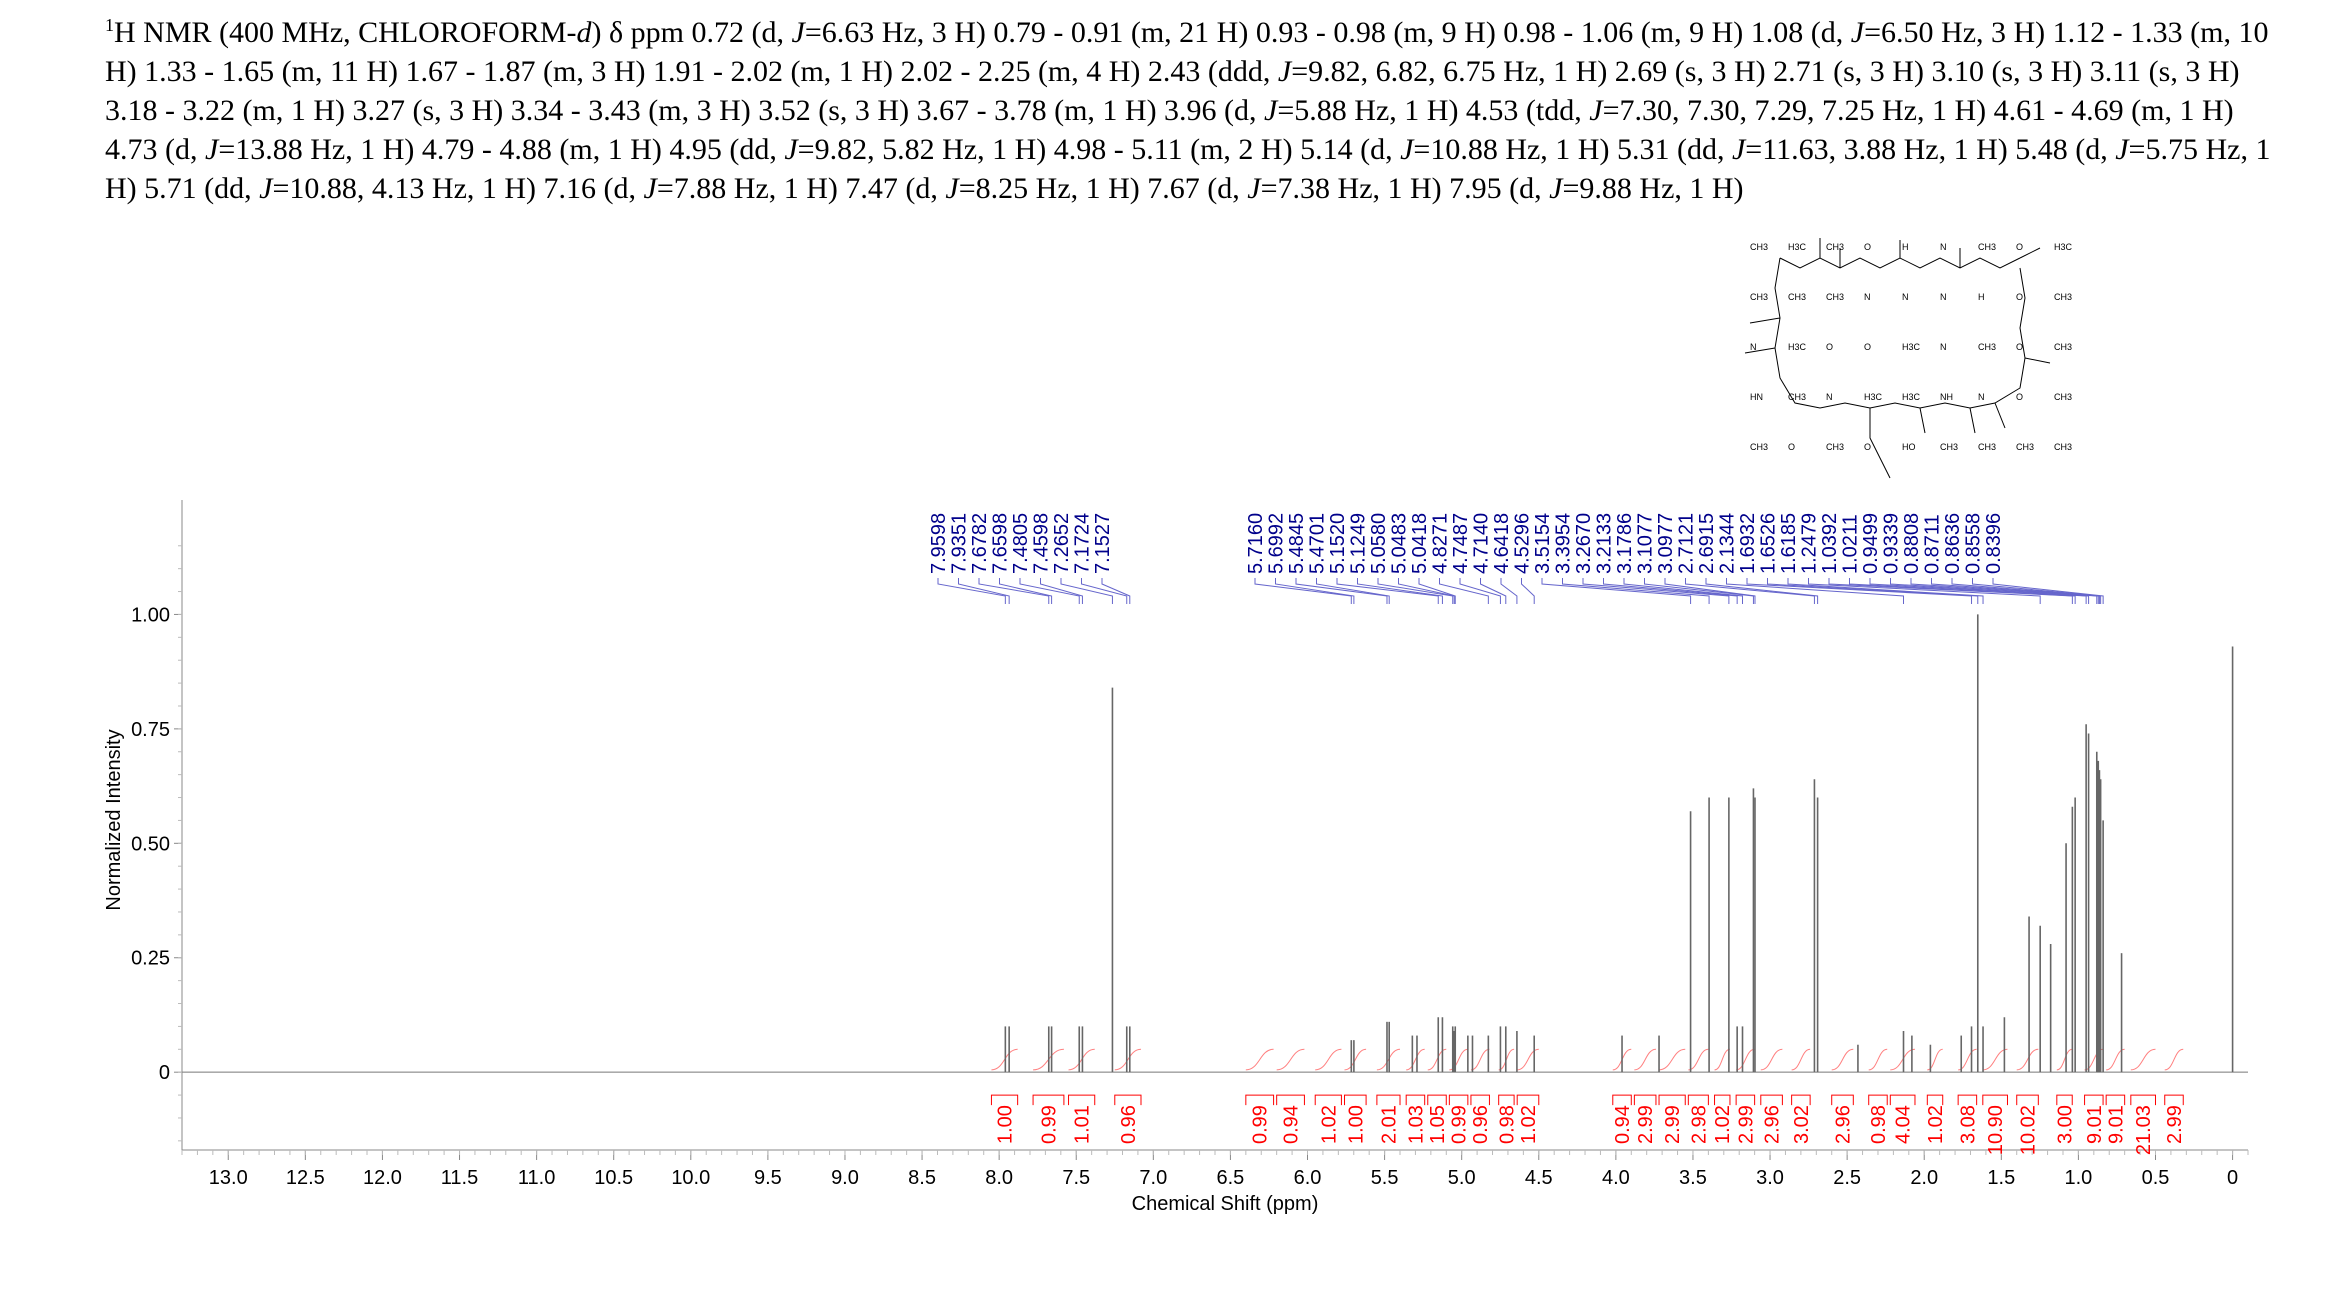 Image resolution: width=2339 pixels, height=1307 pixels. I want to click on description-run: H NMR (400 MHz, CHLOROFORM-, so click(345, 32).